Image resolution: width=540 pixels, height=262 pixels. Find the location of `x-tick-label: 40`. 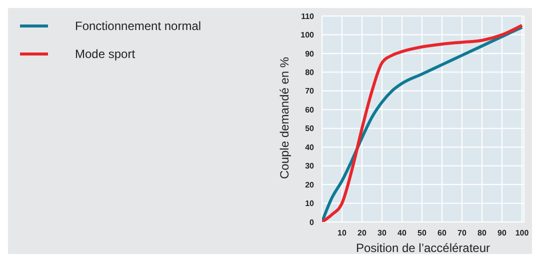

x-tick-label: 40 is located at coordinates (402, 233).